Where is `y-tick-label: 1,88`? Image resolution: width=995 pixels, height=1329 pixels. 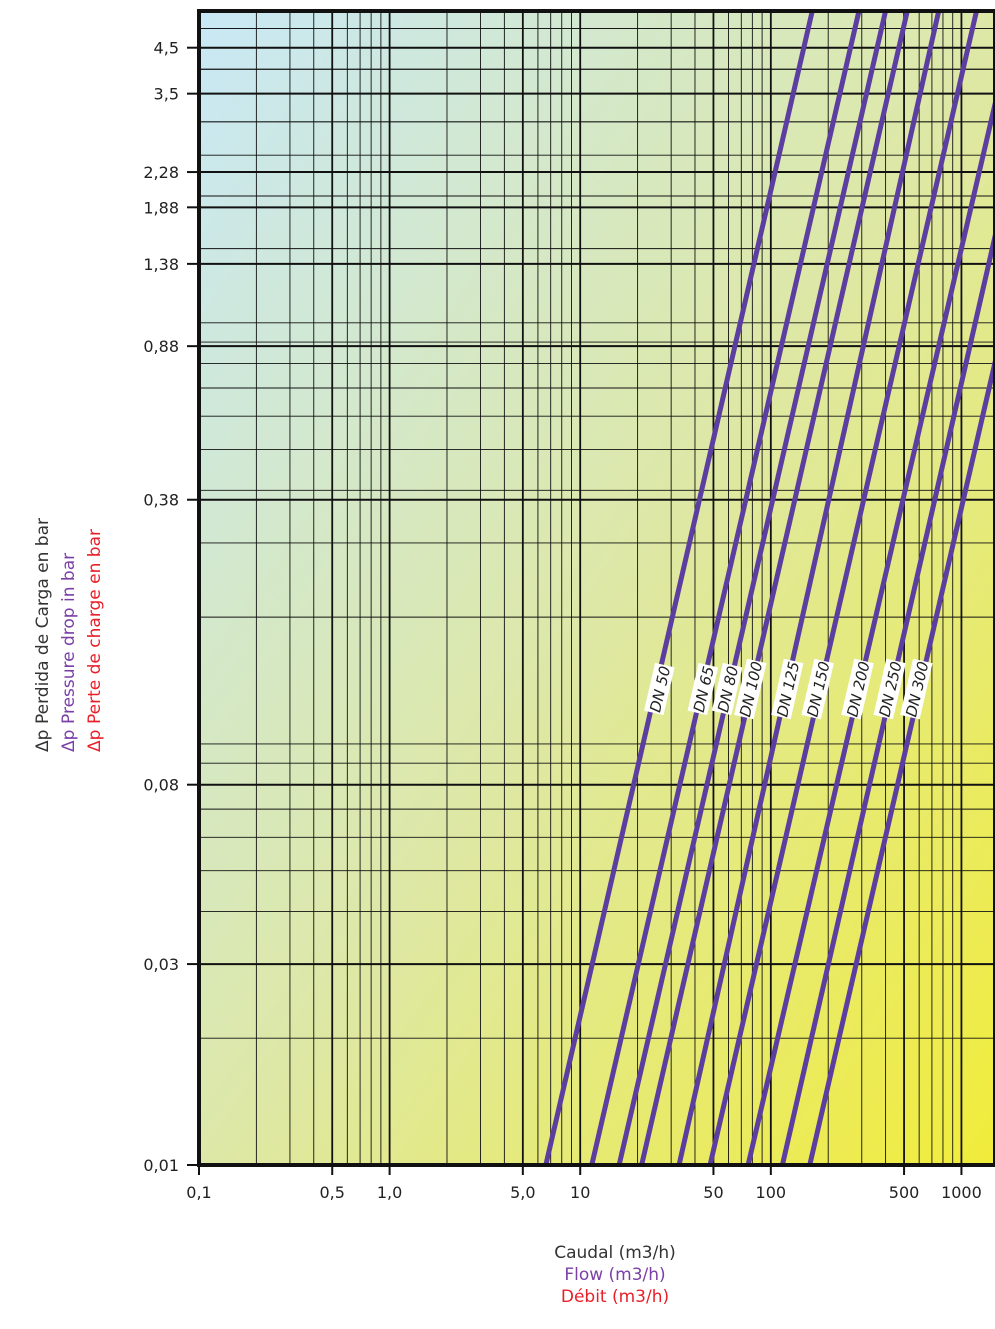
y-tick-label: 1,88 is located at coordinates (161, 207).